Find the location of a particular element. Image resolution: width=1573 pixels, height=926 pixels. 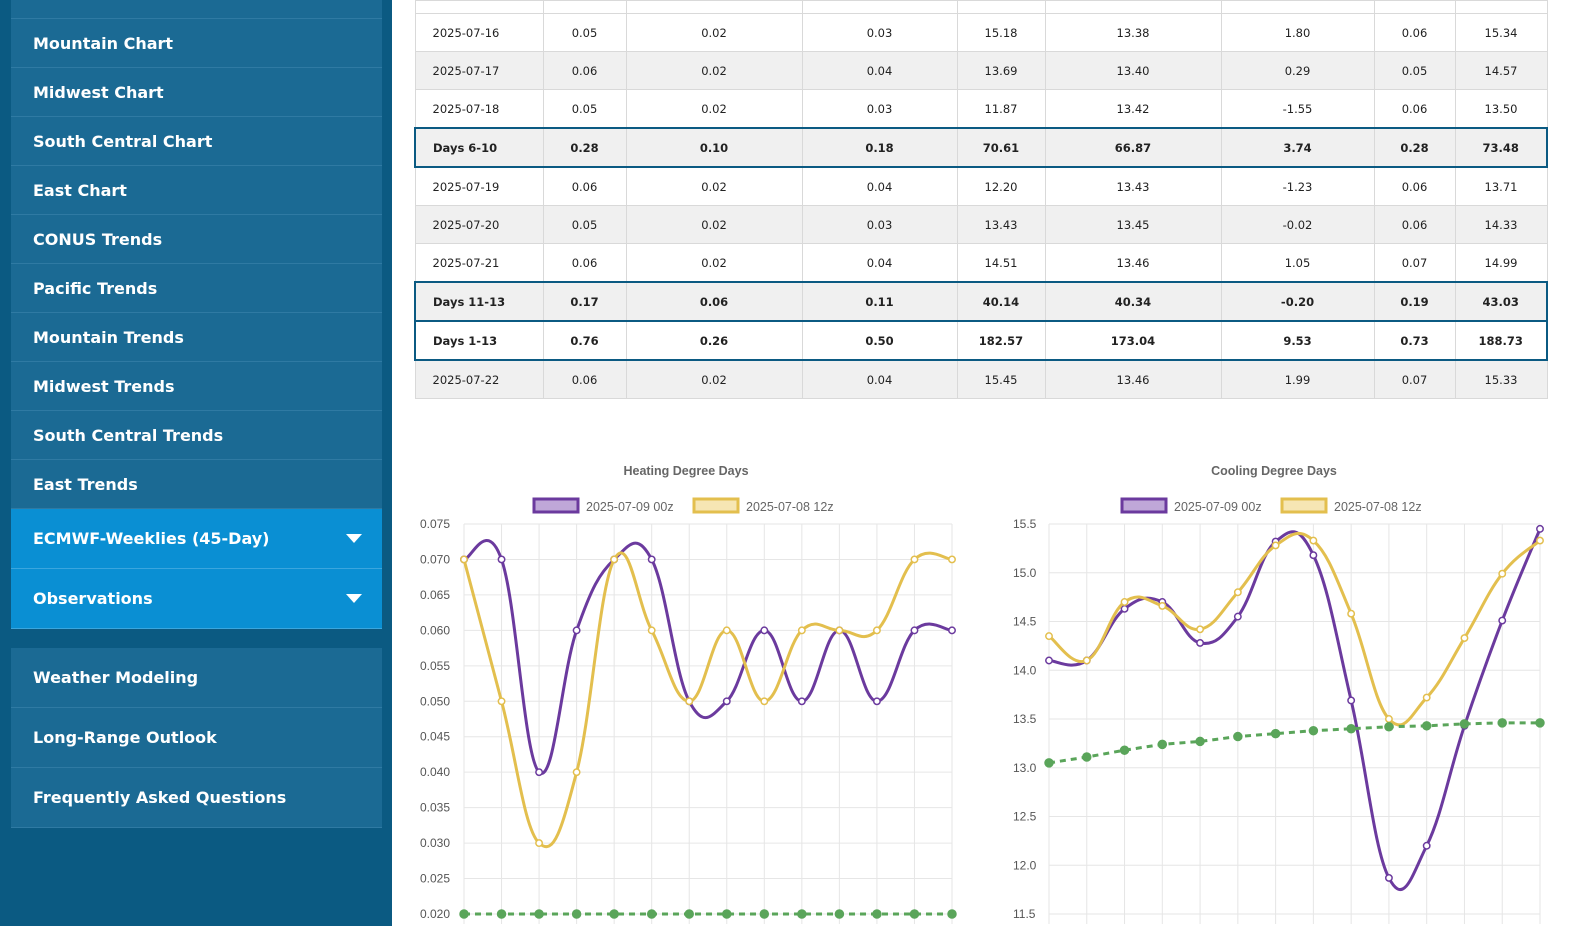

sidebar-item-midwest-chart: Midwest Chart is located at coordinates (196, 92).